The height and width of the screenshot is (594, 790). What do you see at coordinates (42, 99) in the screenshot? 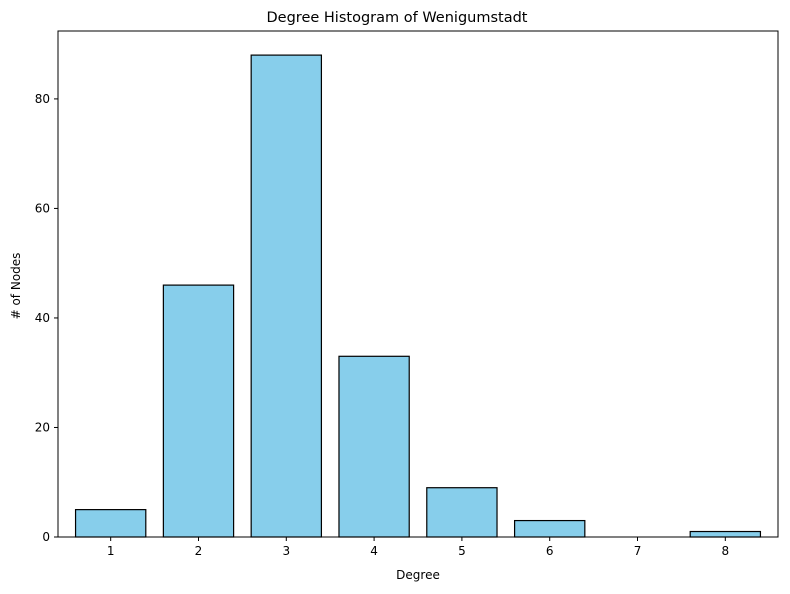
I see `y-tick-label: 80` at bounding box center [42, 99].